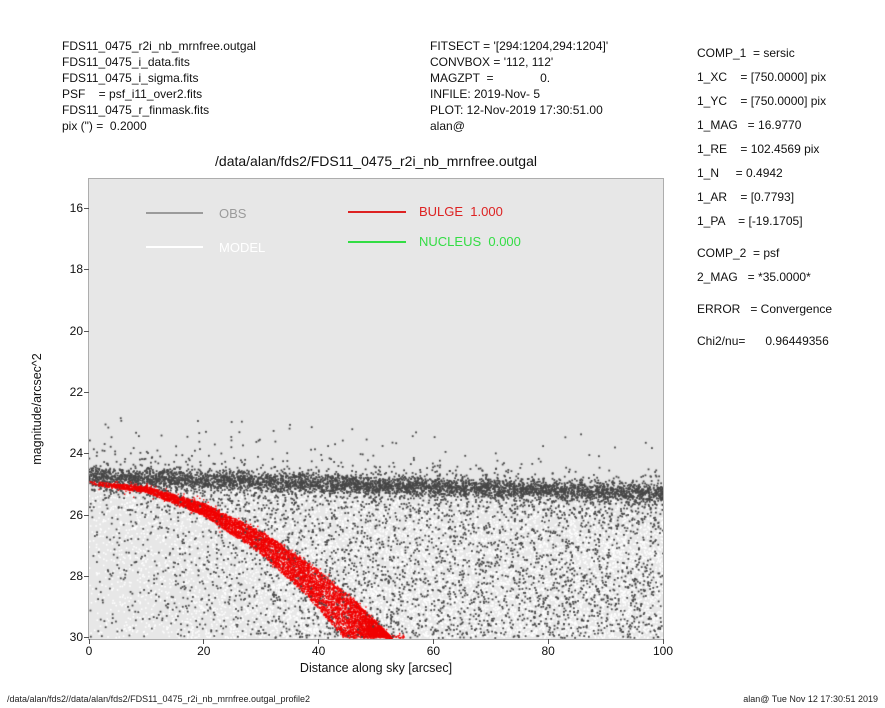  What do you see at coordinates (89, 651) in the screenshot?
I see `x-tick-label: 0` at bounding box center [89, 651].